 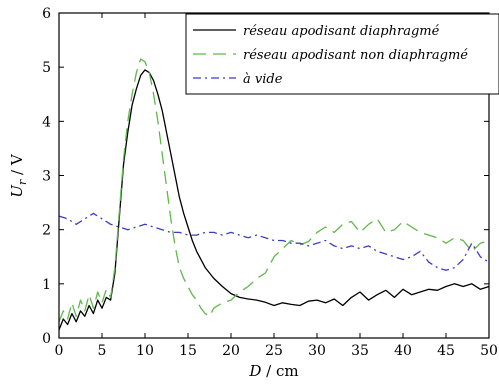 I want to click on legend-box, so click(x=342, y=54).